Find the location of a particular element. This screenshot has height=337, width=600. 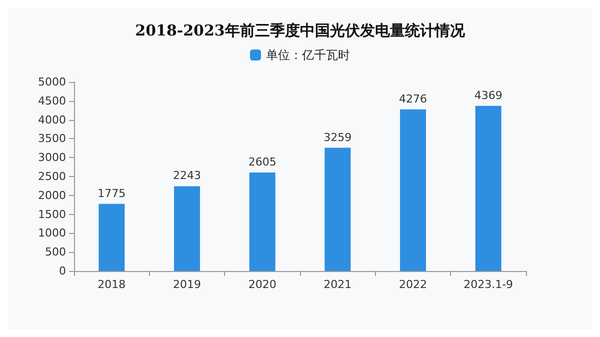

y-tick-label: 5000 is located at coordinates (52, 82).